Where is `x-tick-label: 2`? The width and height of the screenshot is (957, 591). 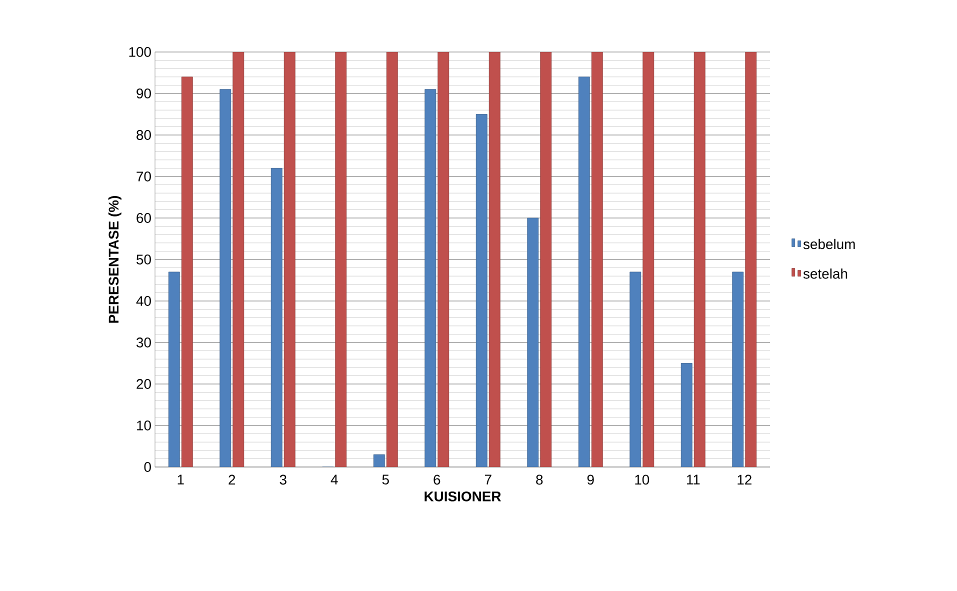
x-tick-label: 2 is located at coordinates (232, 479).